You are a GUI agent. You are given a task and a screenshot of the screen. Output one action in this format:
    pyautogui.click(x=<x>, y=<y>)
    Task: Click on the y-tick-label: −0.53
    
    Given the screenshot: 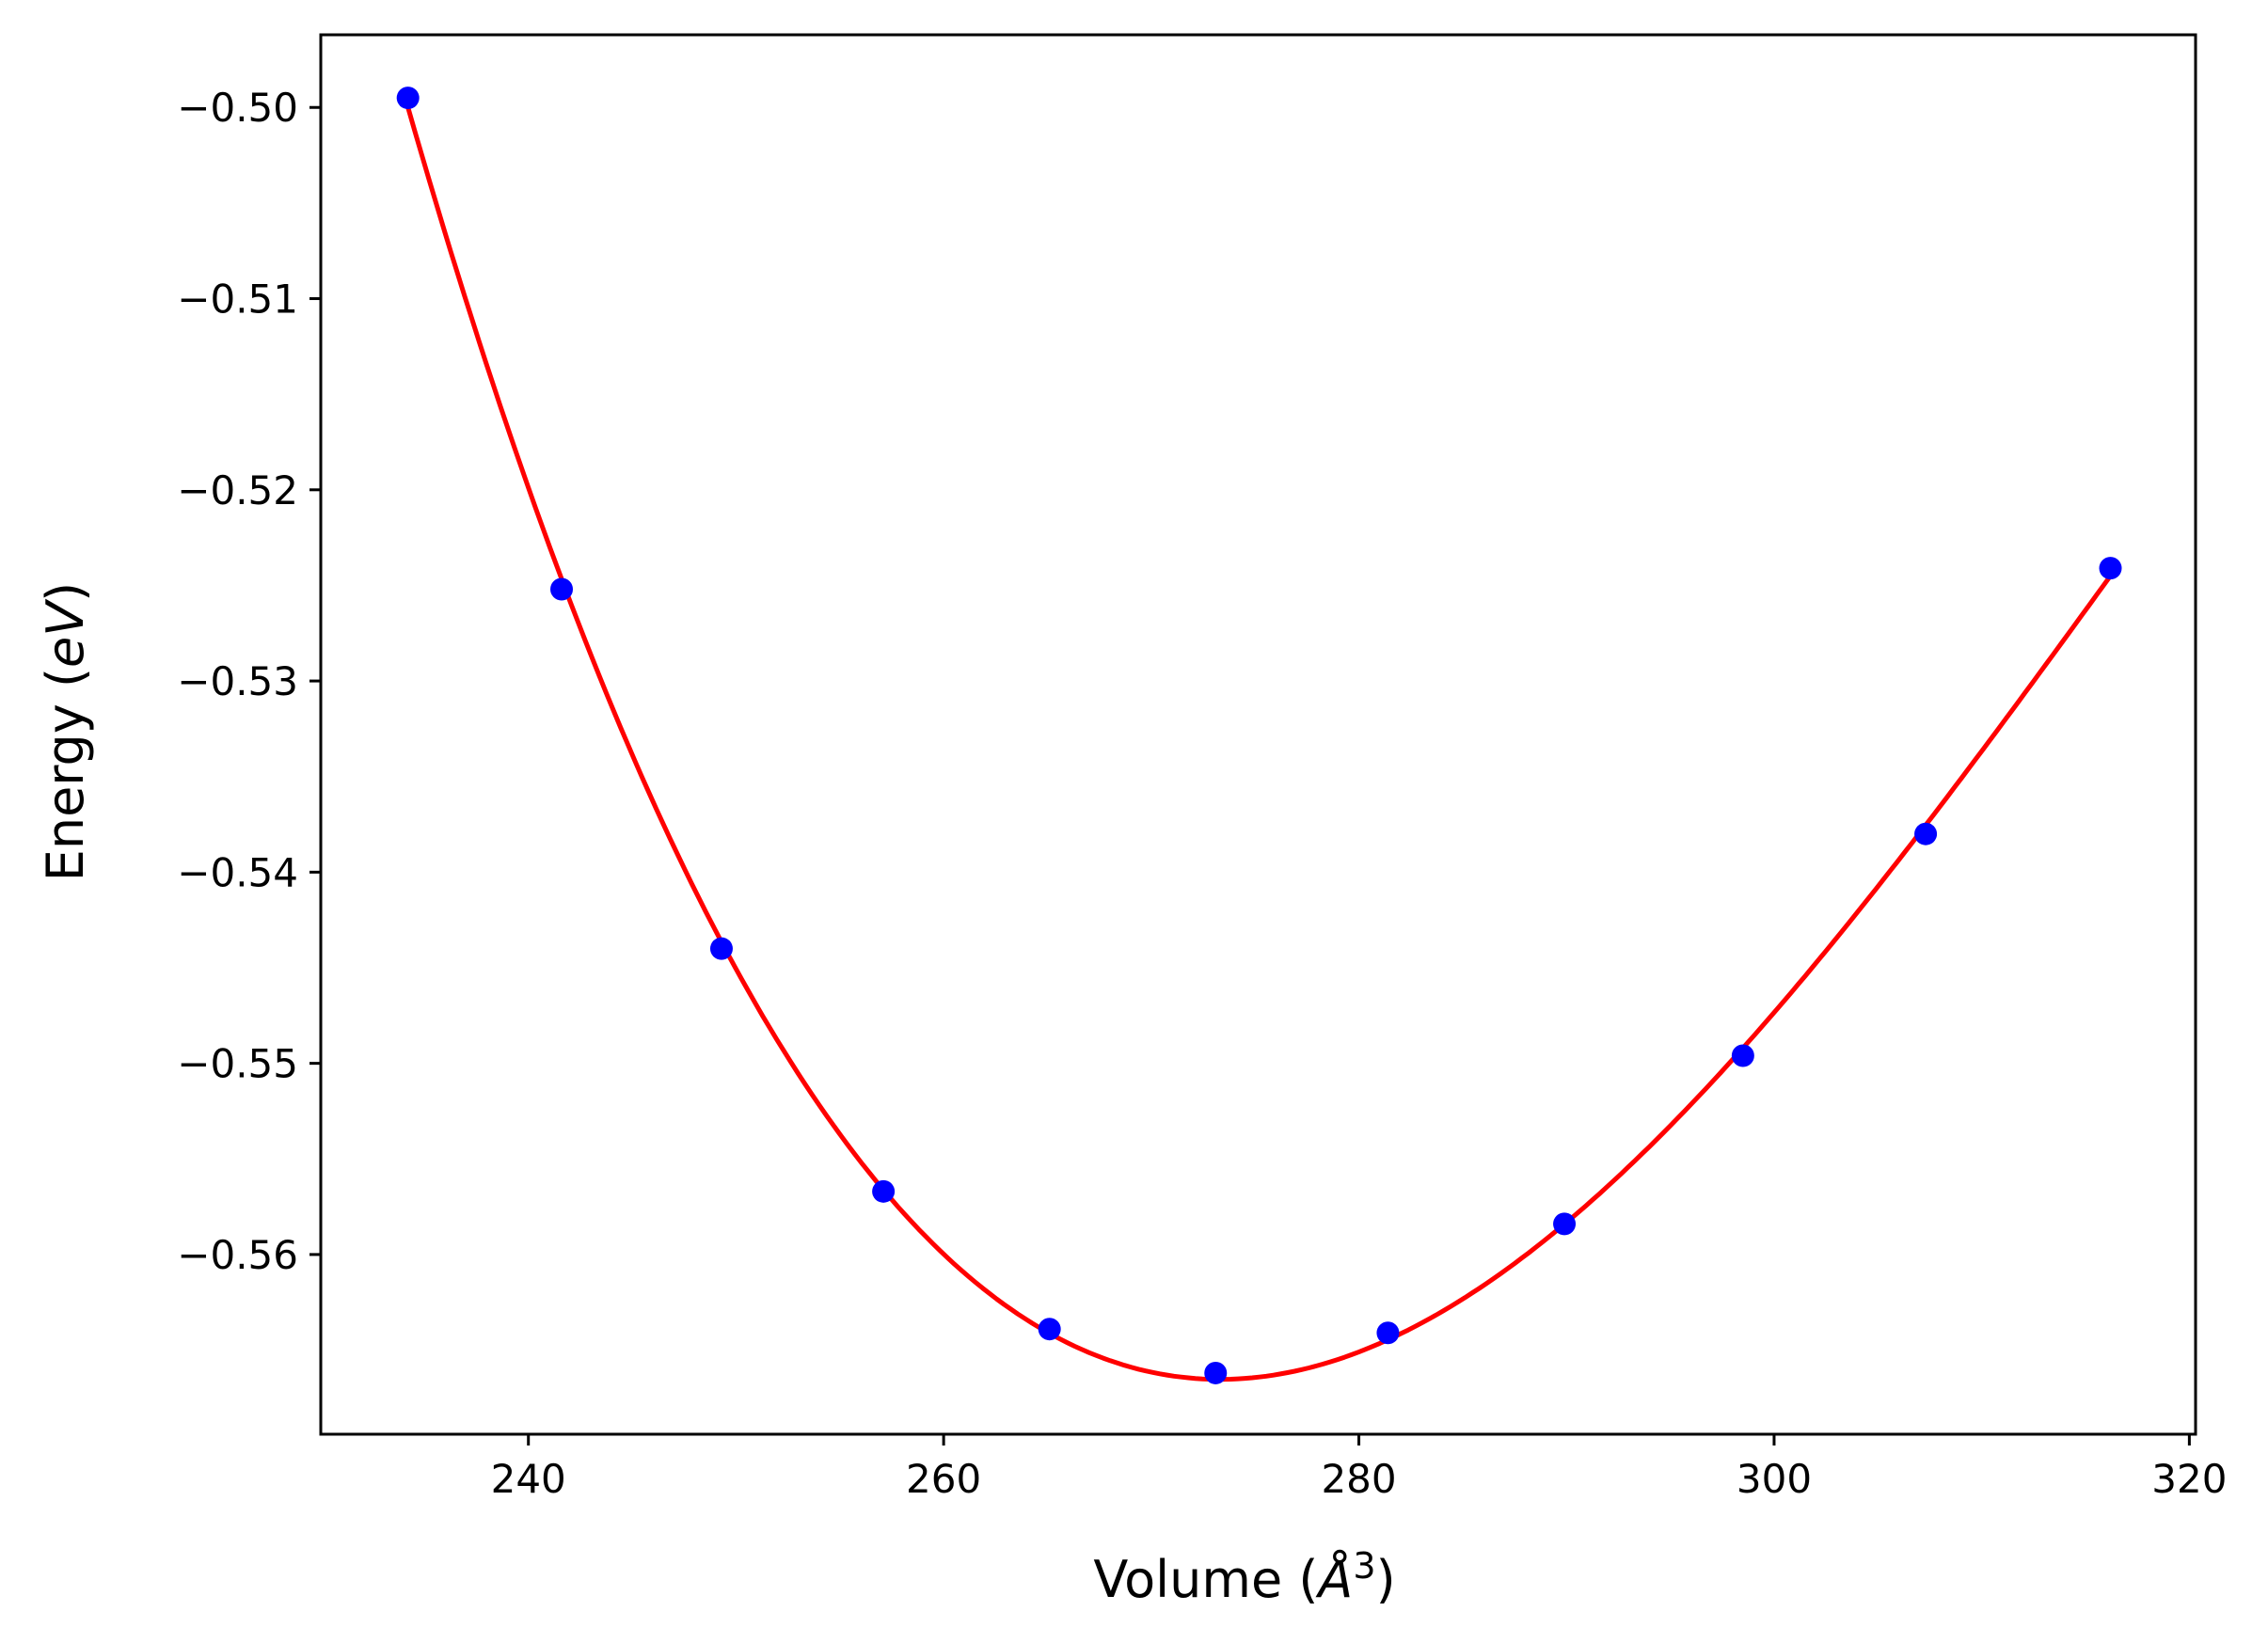 What is the action you would take?
    pyautogui.click(x=237, y=681)
    